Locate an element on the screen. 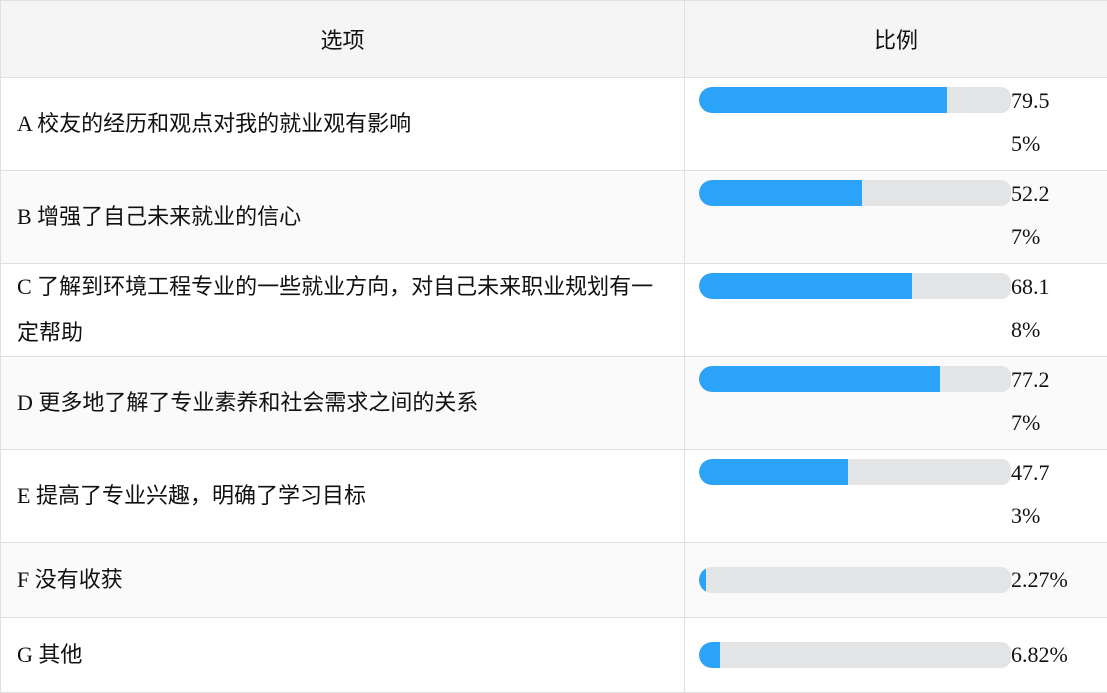 The height and width of the screenshot is (693, 1107). option-label: G 其他 is located at coordinates (343, 655).